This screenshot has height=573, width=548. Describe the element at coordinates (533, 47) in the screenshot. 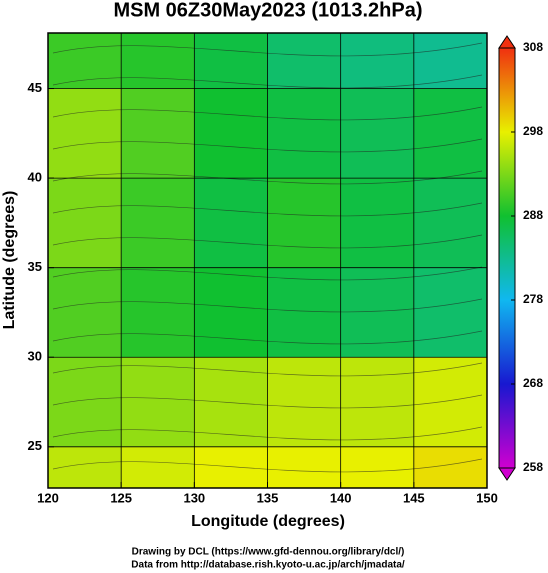

I see `colorbar-tick-label: 308` at that location.